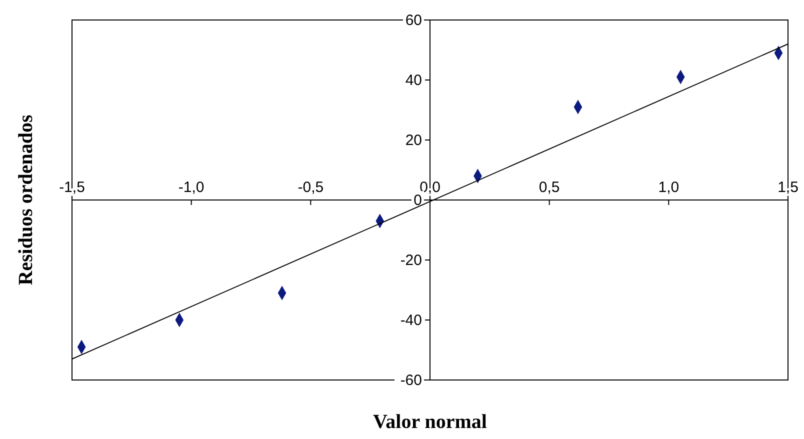 The image size is (804, 439). Describe the element at coordinates (413, 140) in the screenshot. I see `y-tick-label: 20` at that location.